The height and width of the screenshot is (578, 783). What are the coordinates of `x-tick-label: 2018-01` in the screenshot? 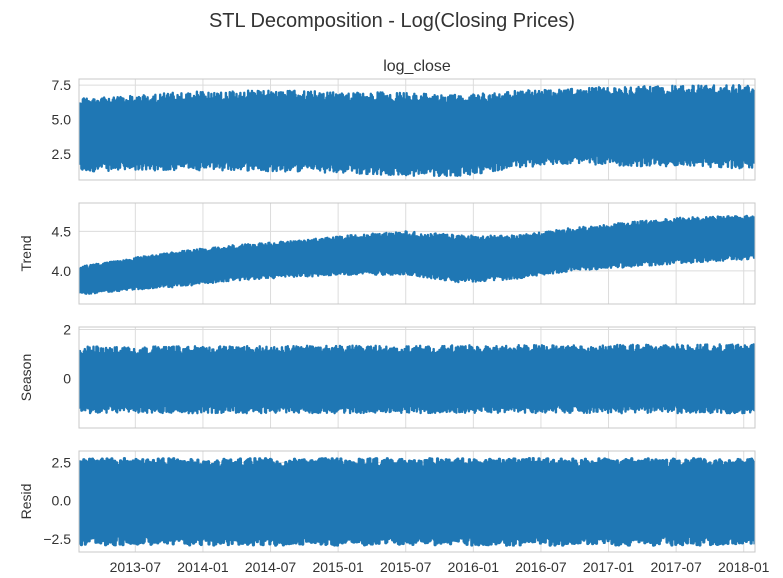 It's located at (744, 567).